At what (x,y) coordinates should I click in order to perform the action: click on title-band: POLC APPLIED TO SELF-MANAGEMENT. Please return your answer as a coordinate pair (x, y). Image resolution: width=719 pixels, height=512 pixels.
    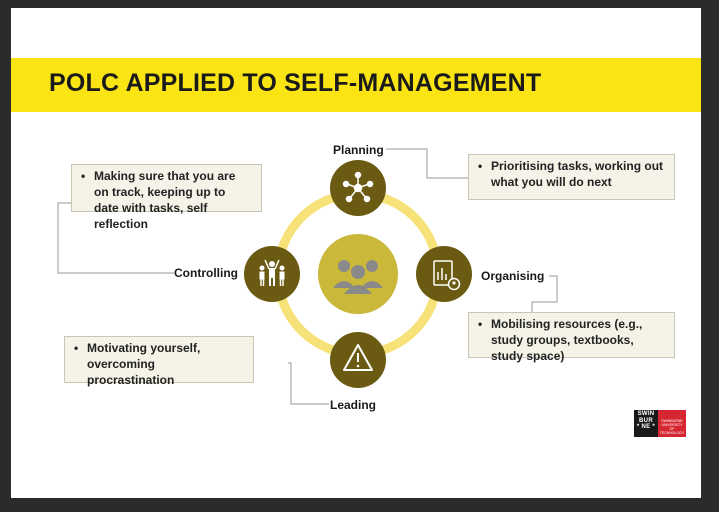
    Looking at the image, I should click on (356, 85).